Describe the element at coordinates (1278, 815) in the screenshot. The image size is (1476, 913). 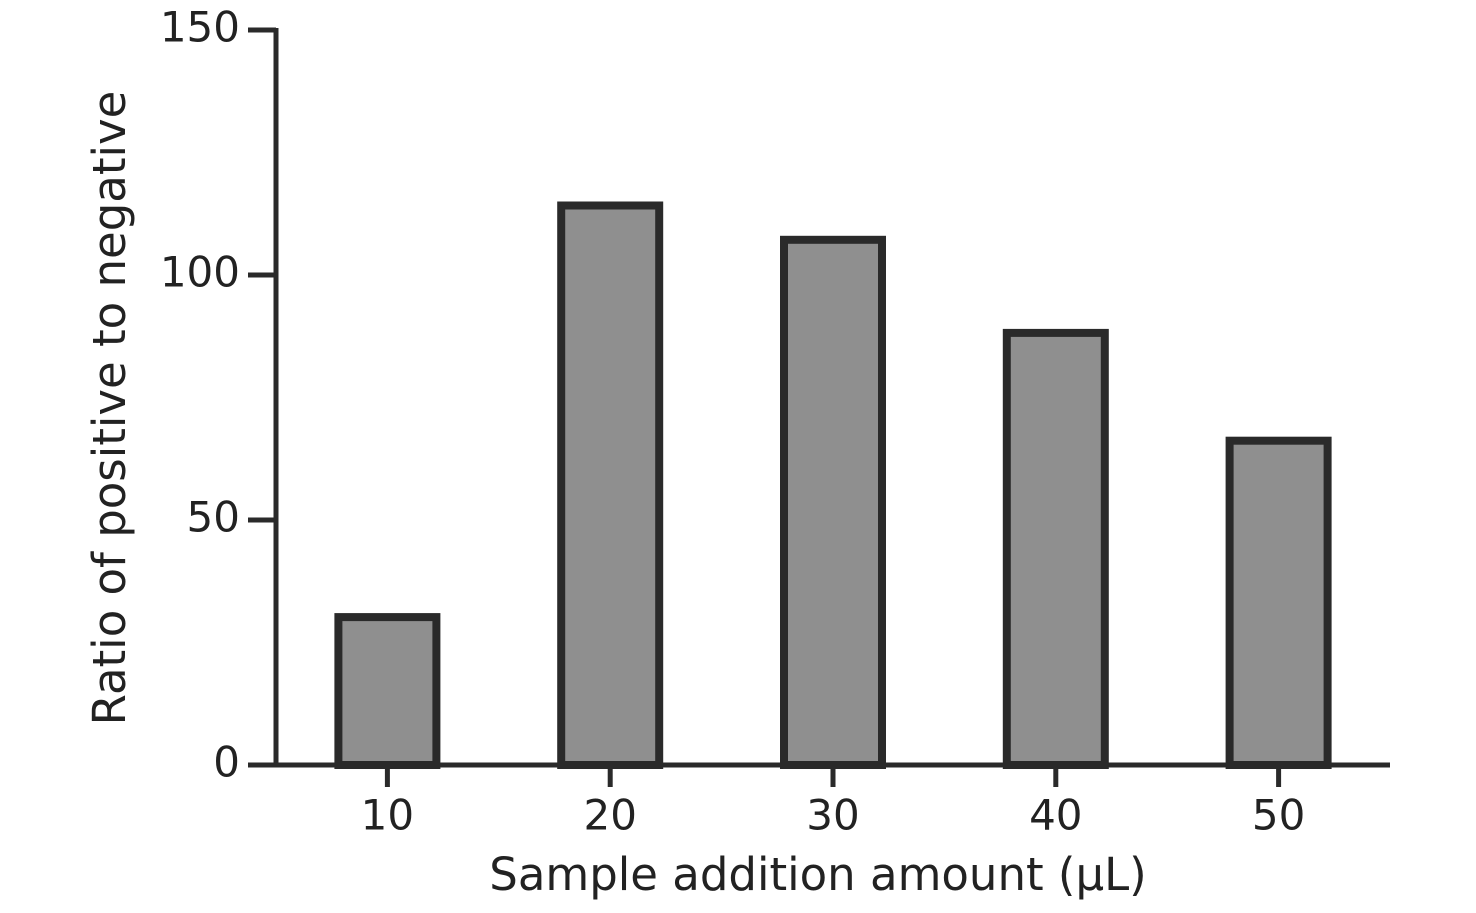
I see `x-tick-label: 50` at that location.